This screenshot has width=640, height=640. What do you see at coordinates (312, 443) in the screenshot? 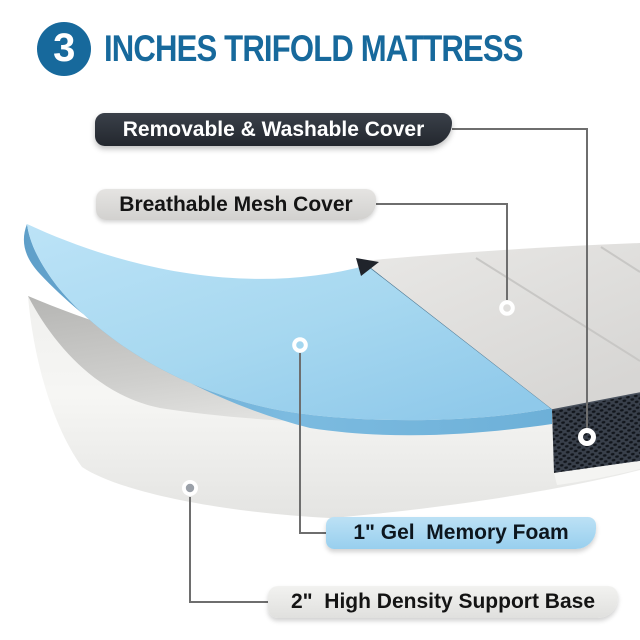
I see `callout-line-gel-foam` at bounding box center [312, 443].